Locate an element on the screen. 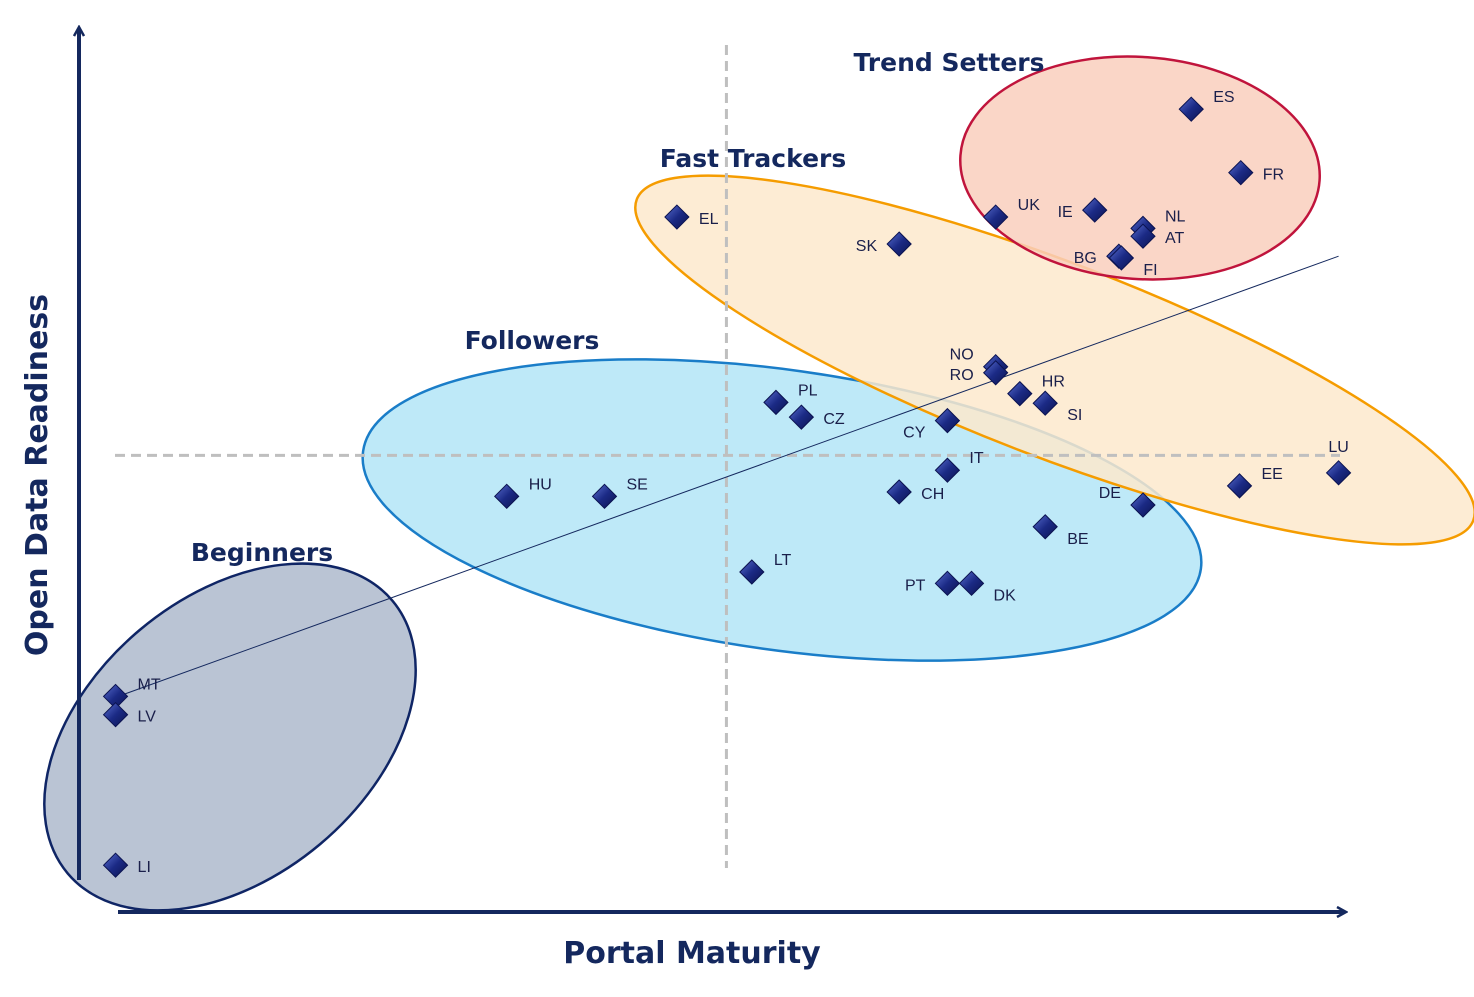 This screenshot has width=1474, height=997. point-el is located at coordinates (677, 217).